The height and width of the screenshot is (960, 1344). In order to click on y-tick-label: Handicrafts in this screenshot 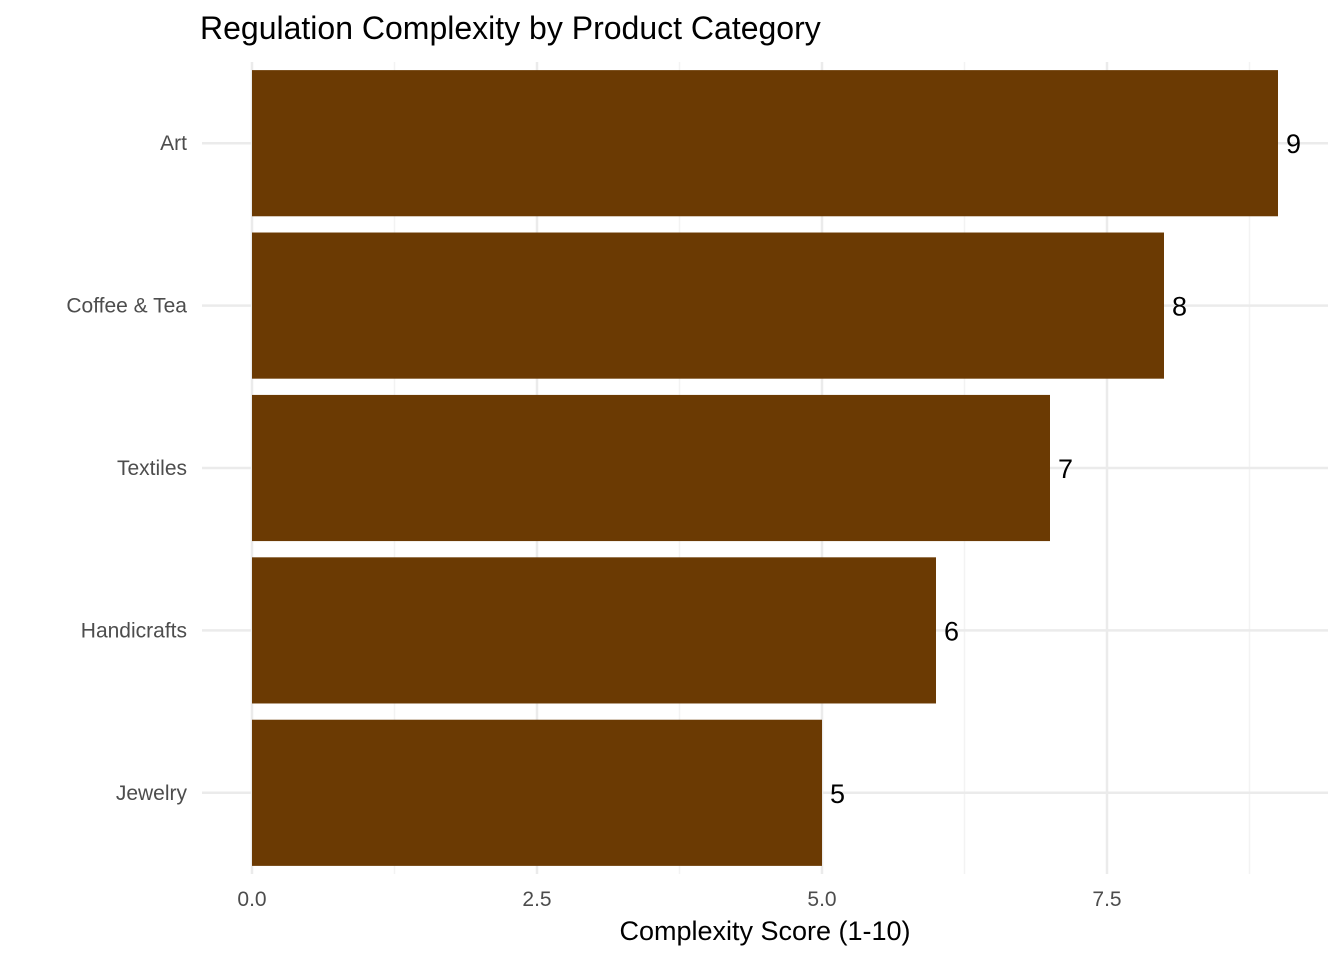, I will do `click(134, 630)`.